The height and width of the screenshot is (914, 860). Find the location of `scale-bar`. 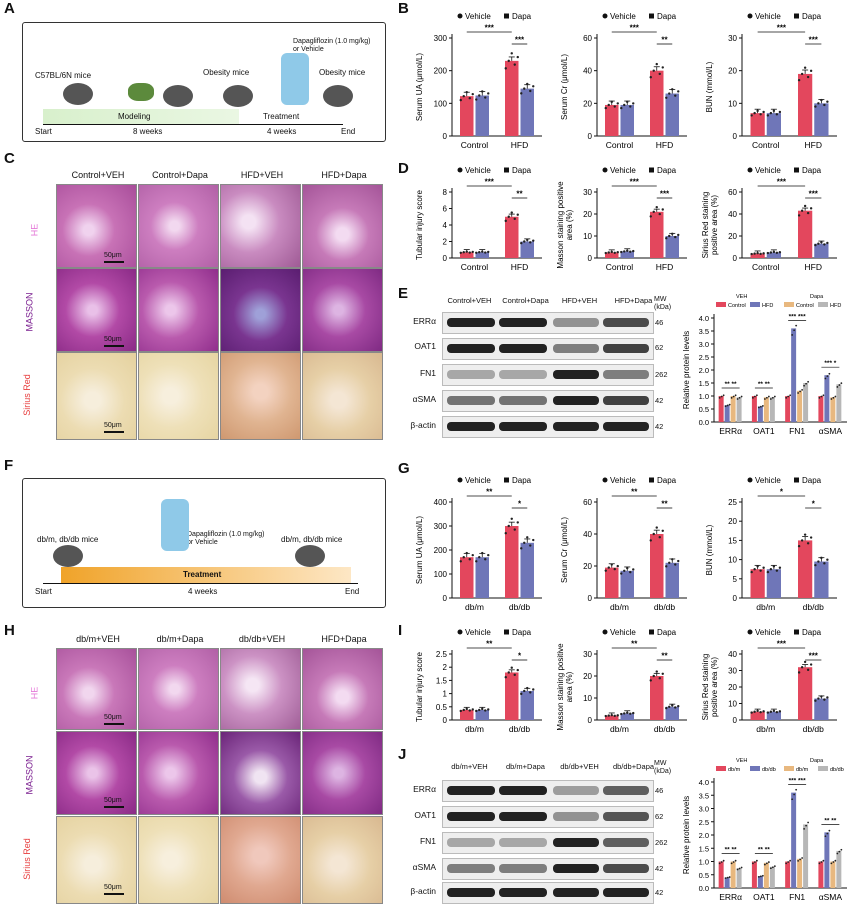

scale-bar is located at coordinates (114, 894).